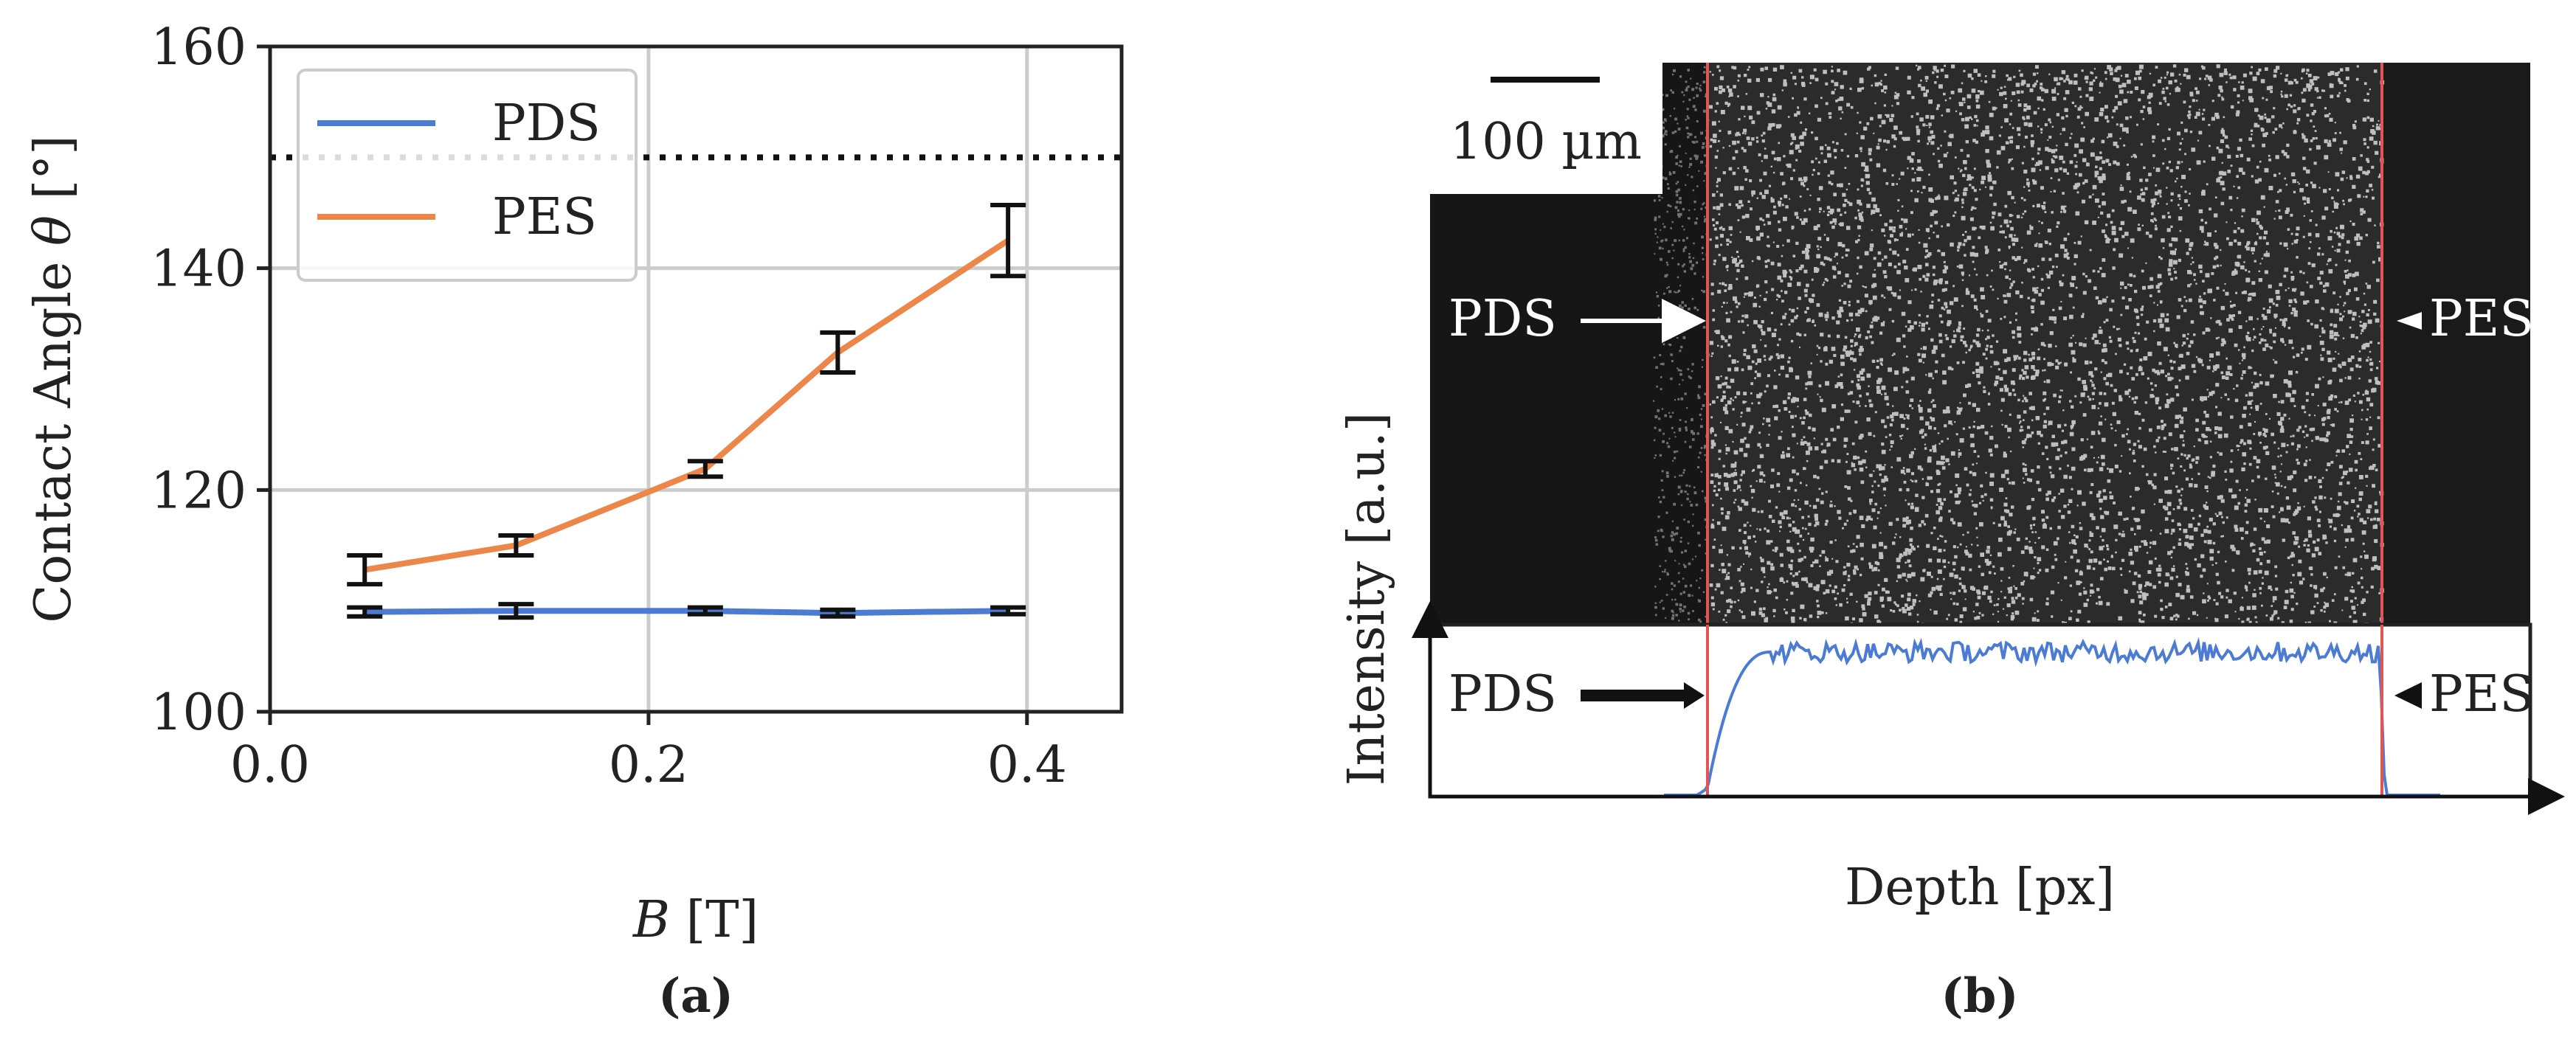 The image size is (2576, 1037). Describe the element at coordinates (1632, 695) in the screenshot. I see `profile-arrow-pds-shaft` at that location.